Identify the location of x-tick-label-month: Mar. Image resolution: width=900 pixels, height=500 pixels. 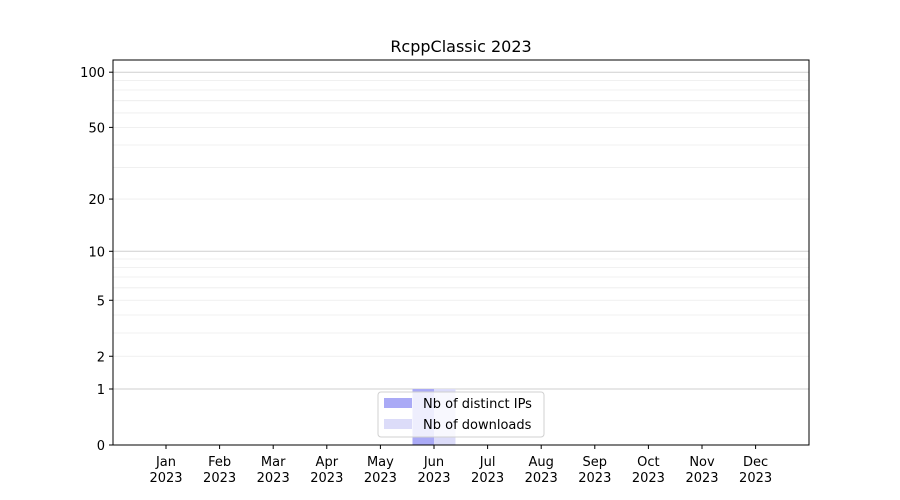
(273, 462).